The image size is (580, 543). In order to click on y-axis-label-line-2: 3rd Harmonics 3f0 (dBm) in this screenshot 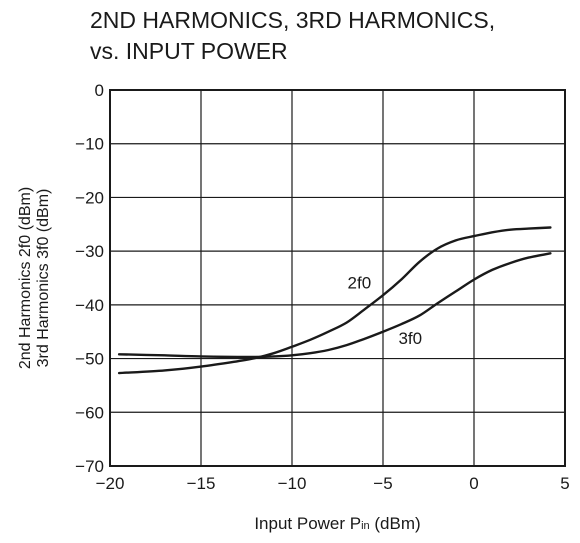, I will do `click(43, 278)`.